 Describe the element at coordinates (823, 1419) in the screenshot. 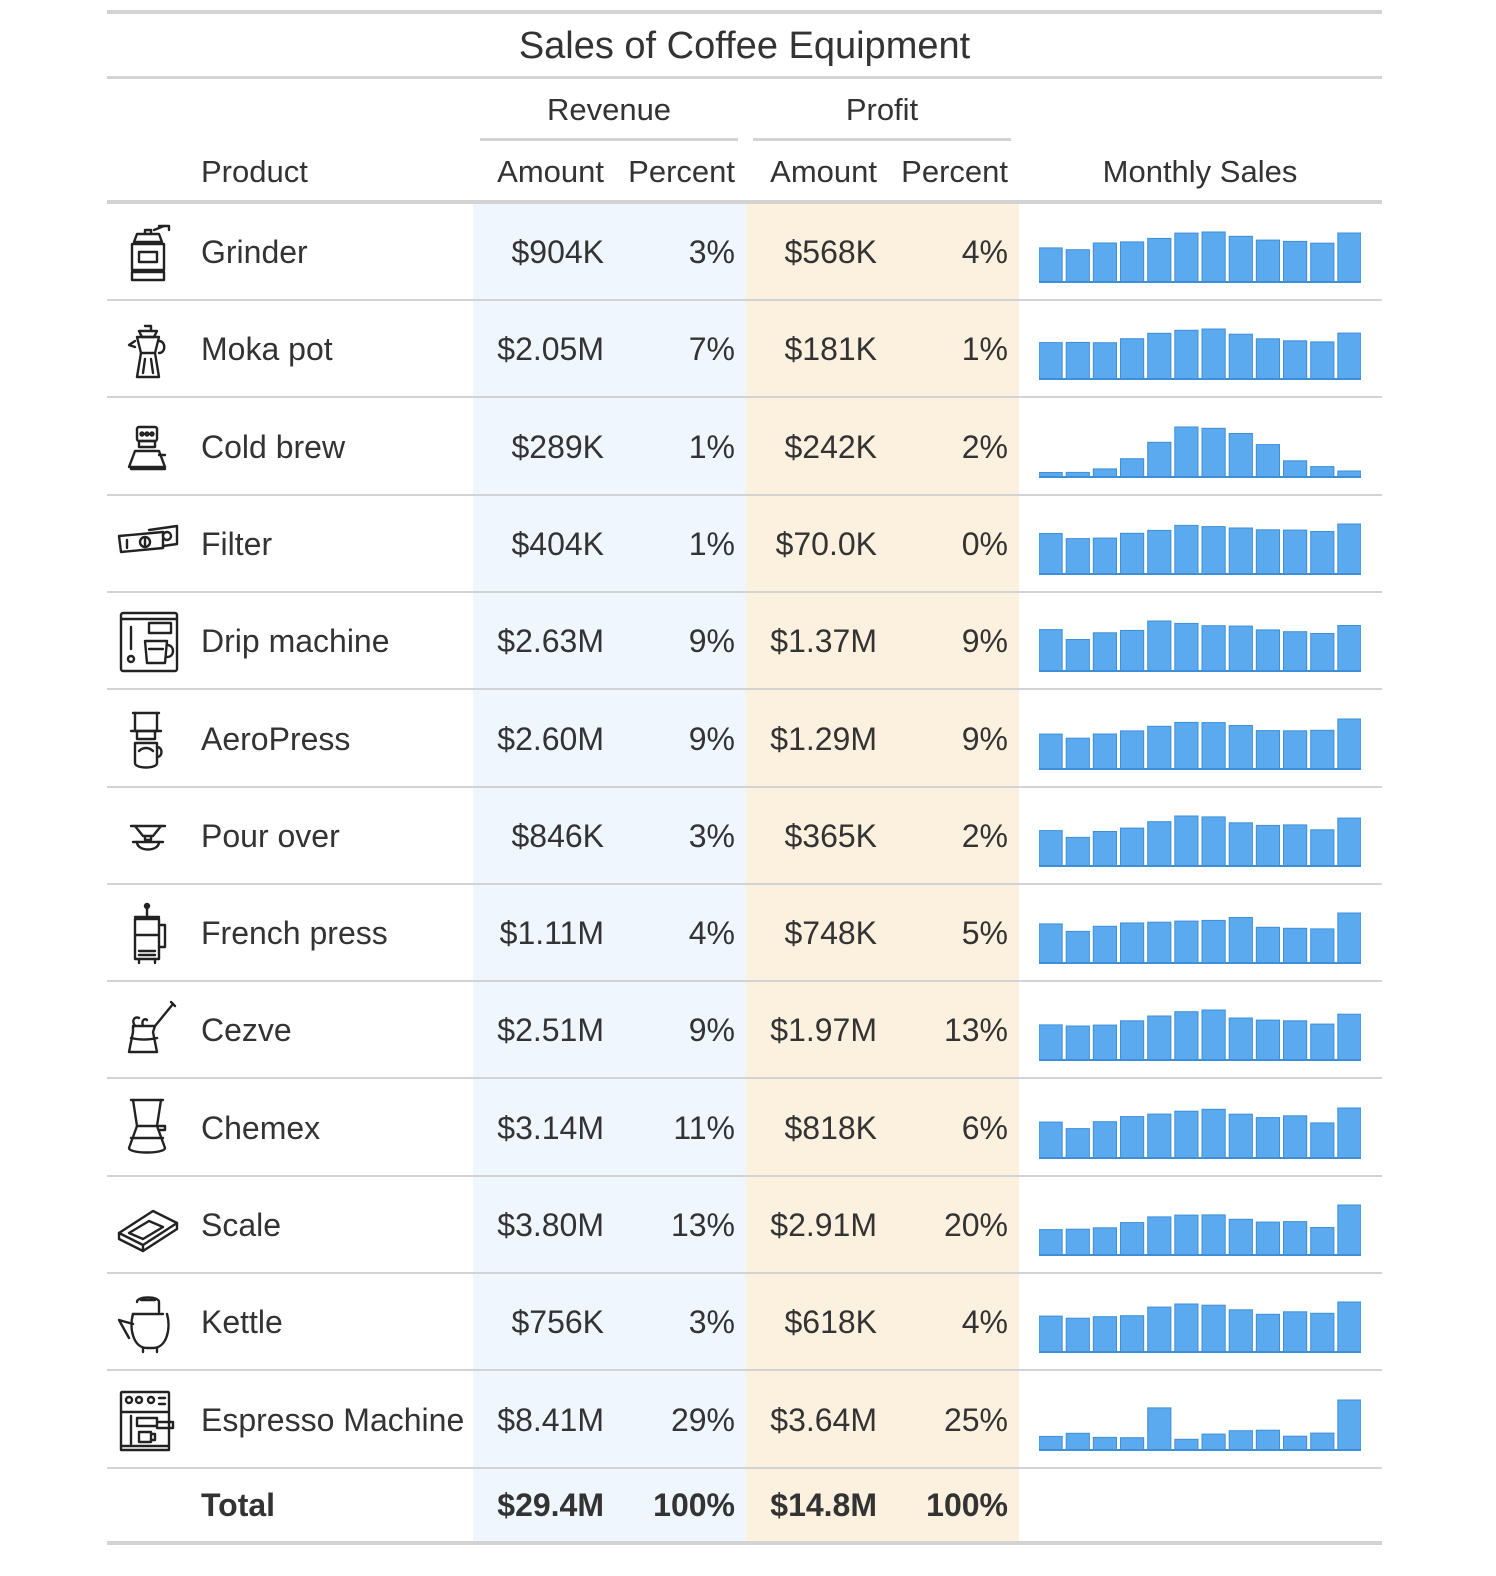

I see `prof-amount-cell: $3.64M` at that location.